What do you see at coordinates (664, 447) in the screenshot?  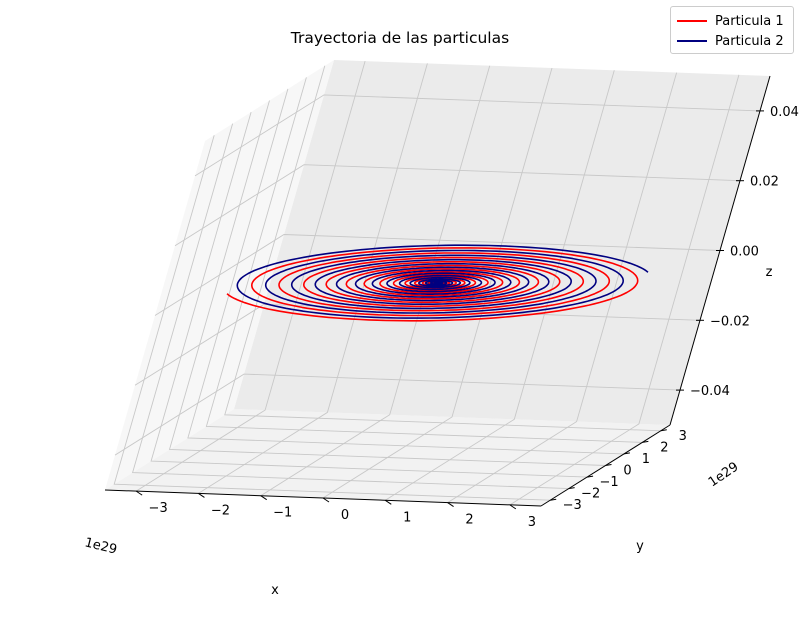 I see `y-tick-label-5: 2` at bounding box center [664, 447].